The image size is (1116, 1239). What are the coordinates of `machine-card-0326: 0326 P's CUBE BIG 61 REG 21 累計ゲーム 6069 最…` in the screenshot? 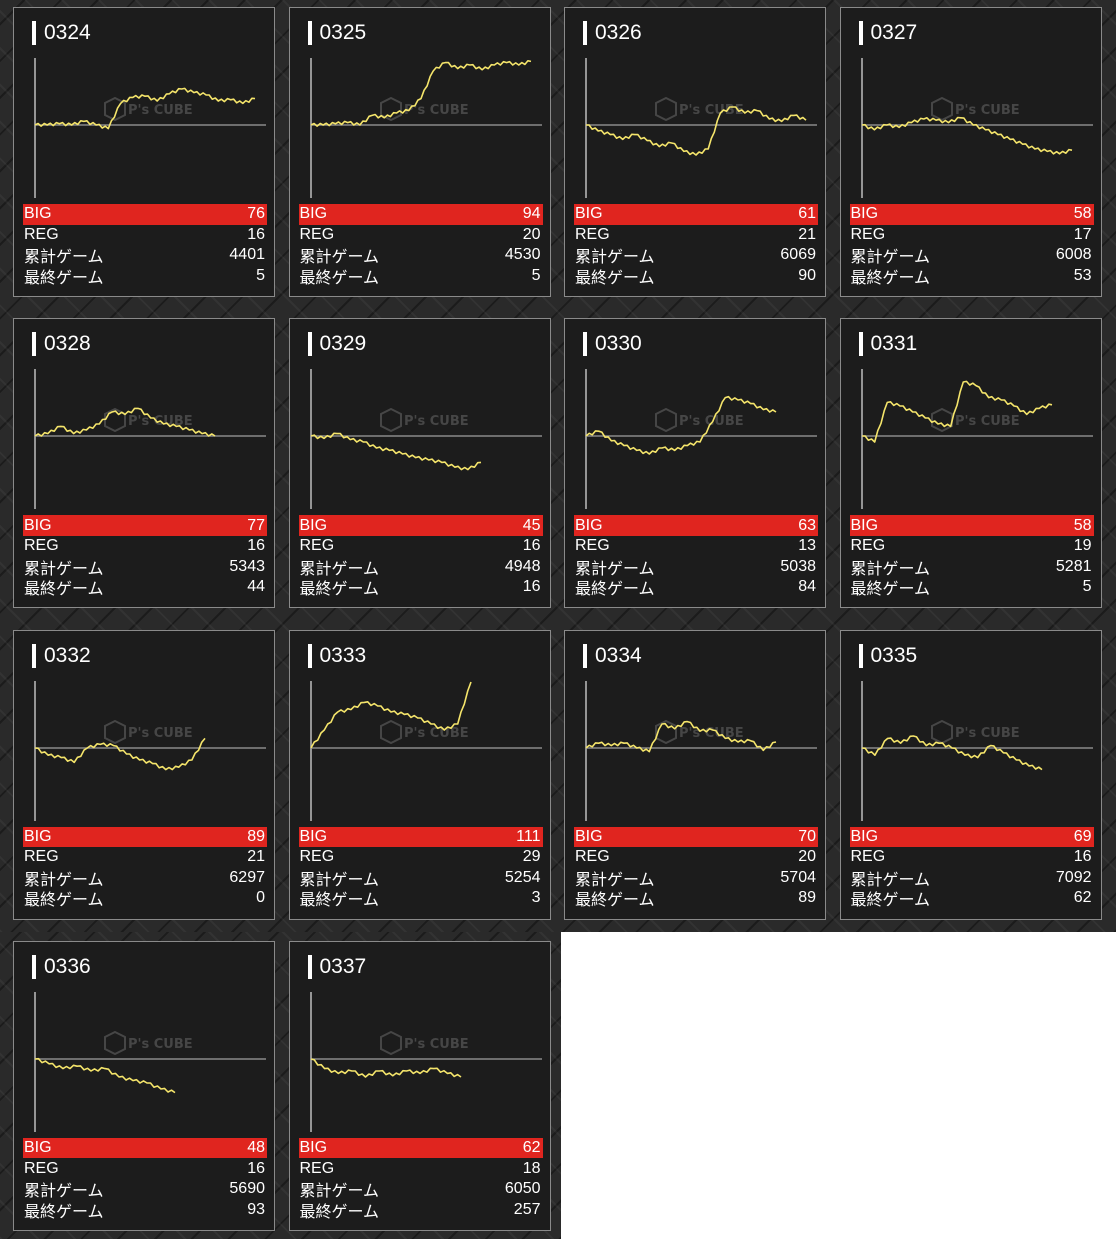 It's located at (695, 152).